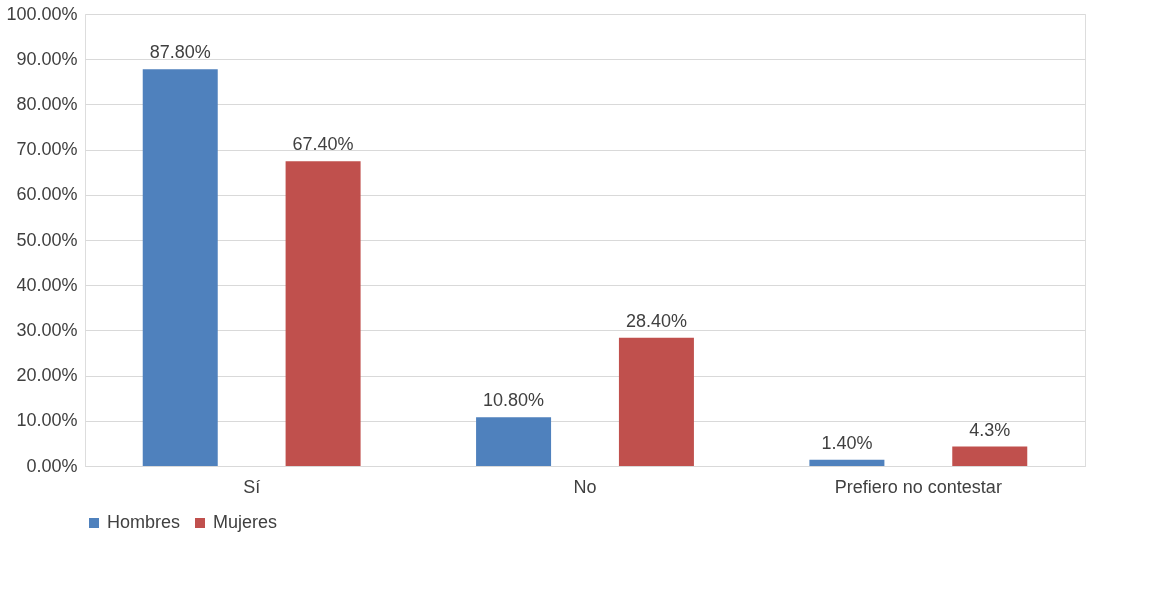 Image resolution: width=1150 pixels, height=605 pixels. What do you see at coordinates (252, 486) in the screenshot?
I see `x-tick-label: Sí` at bounding box center [252, 486].